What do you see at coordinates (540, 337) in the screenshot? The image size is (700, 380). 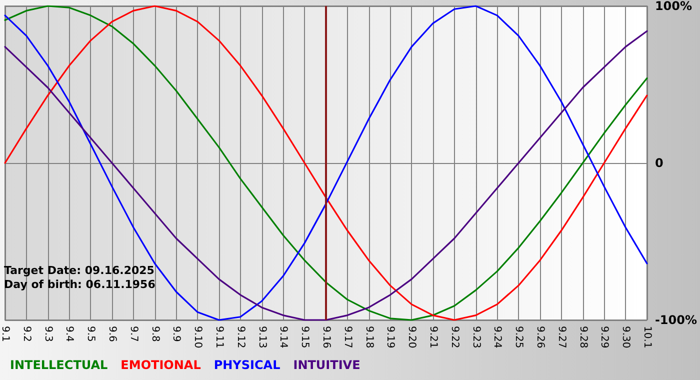 I see `x-tick-label: 9.26` at bounding box center [540, 337].